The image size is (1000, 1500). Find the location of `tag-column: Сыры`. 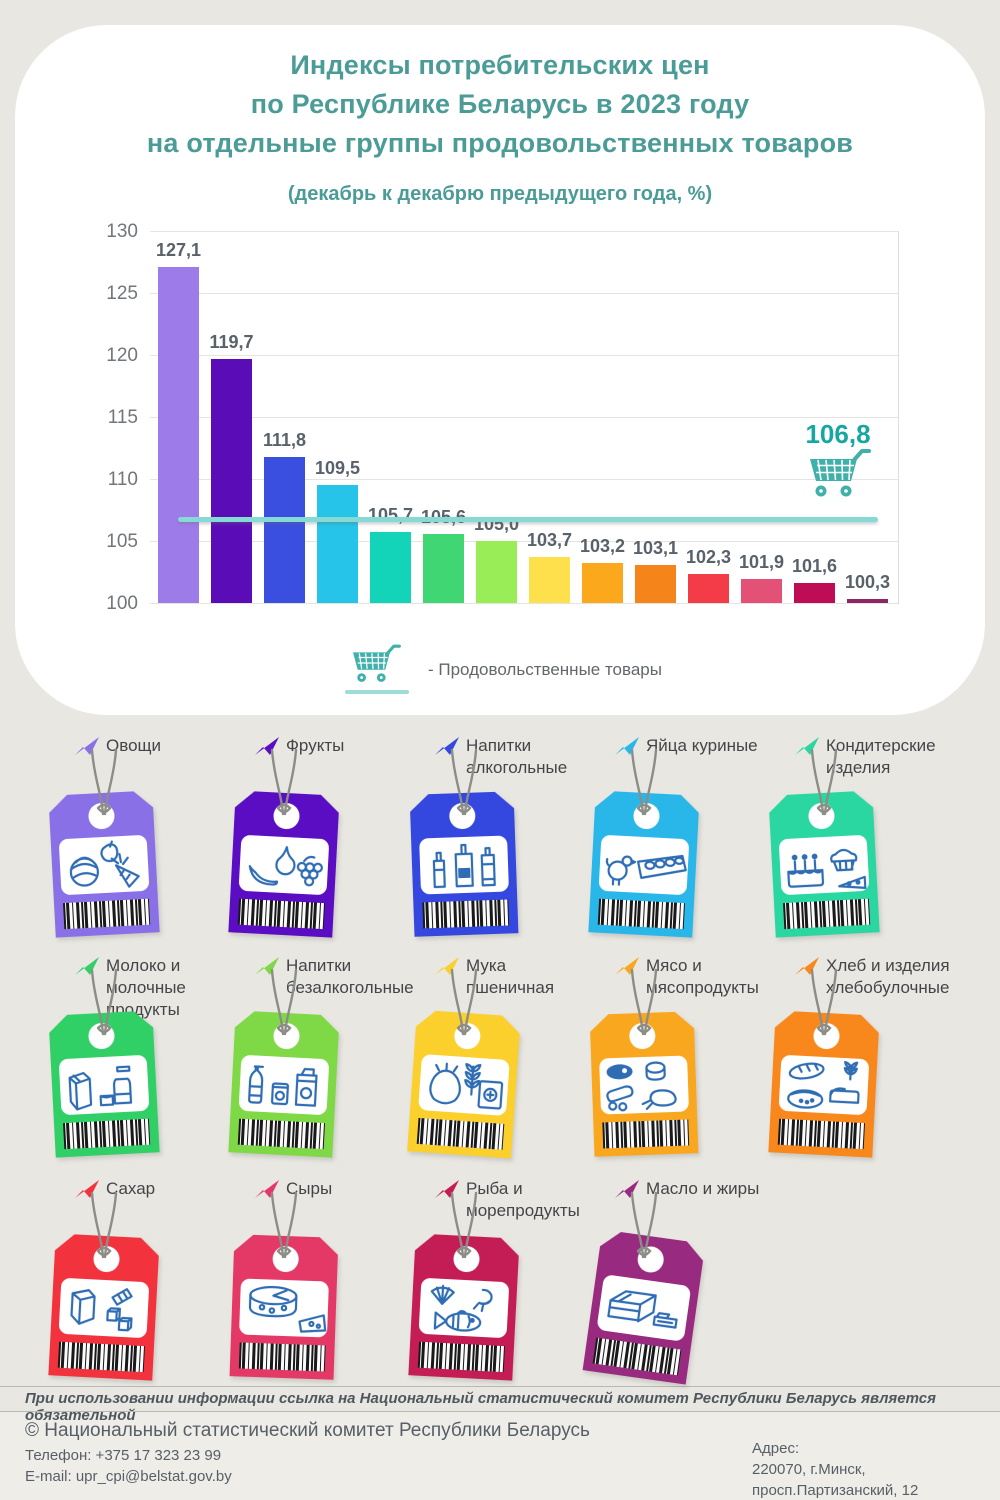

tag-column: Сыры is located at coordinates (284, 1291).